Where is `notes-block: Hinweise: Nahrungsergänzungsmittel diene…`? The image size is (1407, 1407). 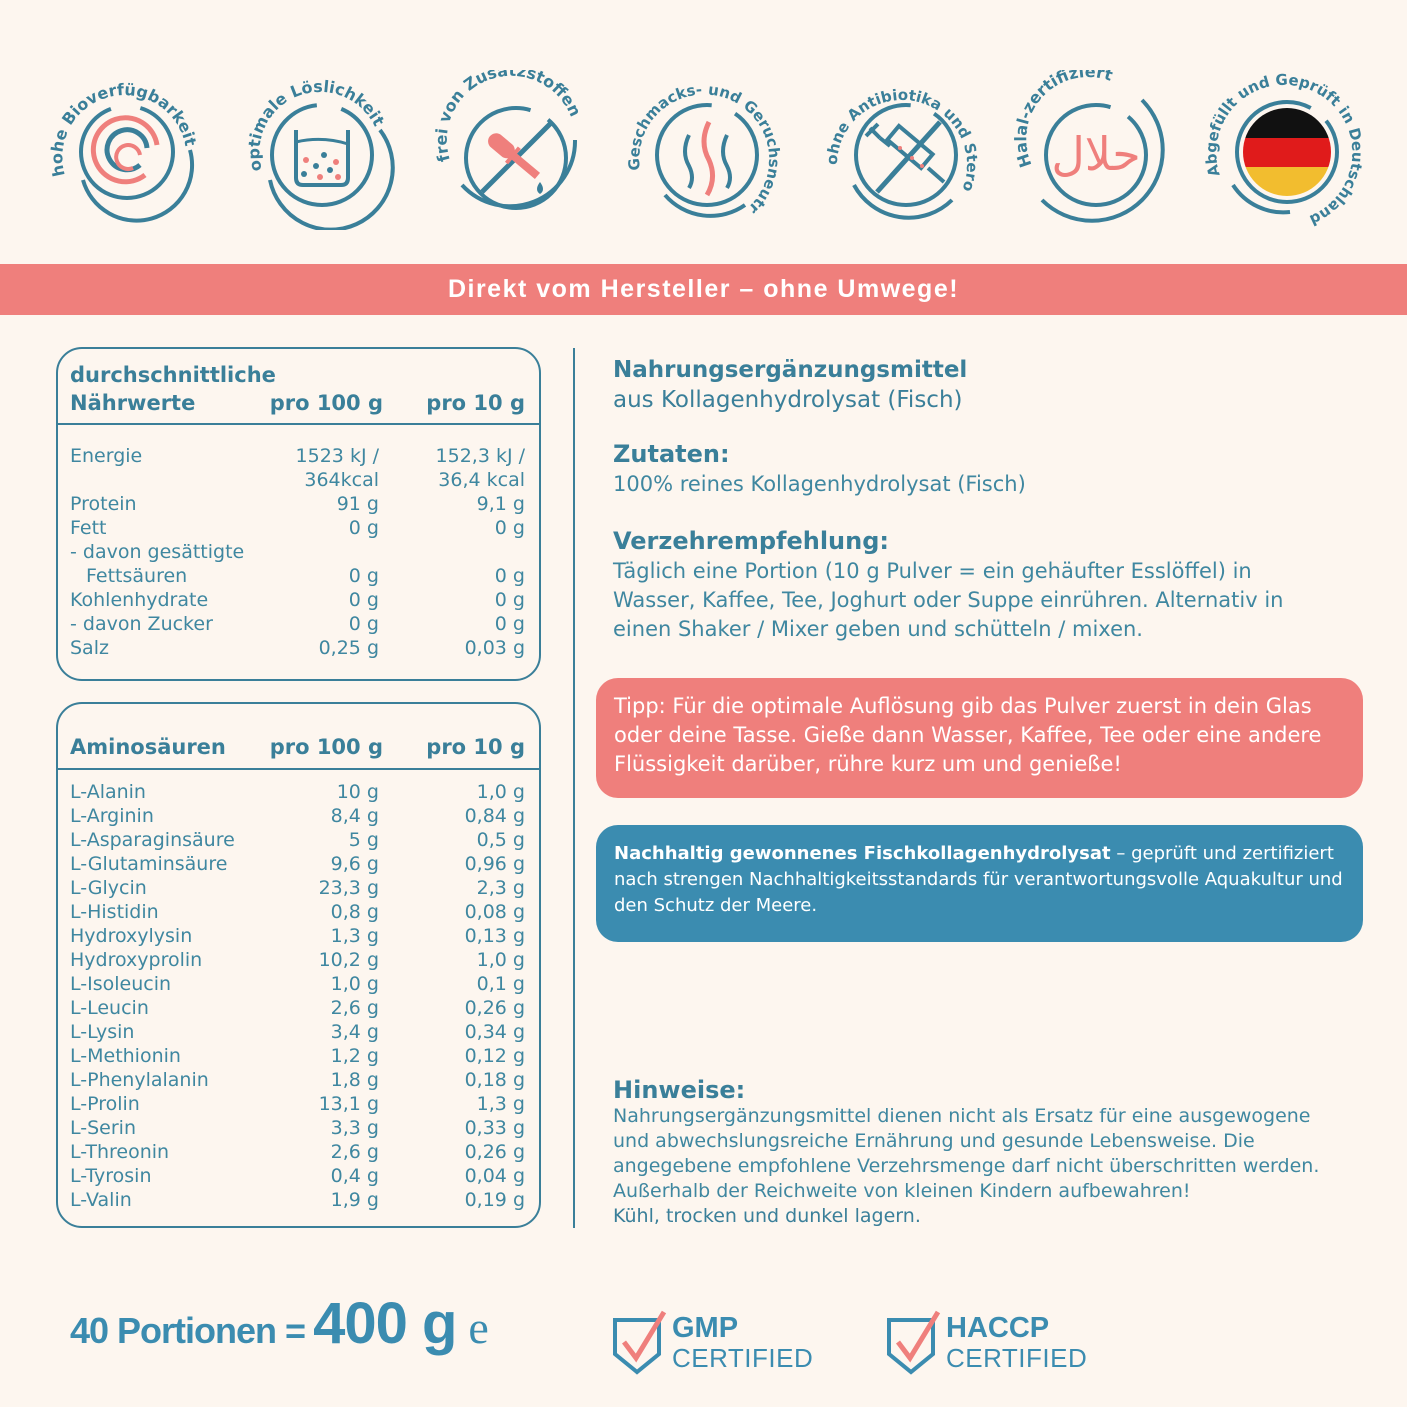
notes-block: Hinweise: Nahrungsergänzungsmittel diene… is located at coordinates (978, 1152).